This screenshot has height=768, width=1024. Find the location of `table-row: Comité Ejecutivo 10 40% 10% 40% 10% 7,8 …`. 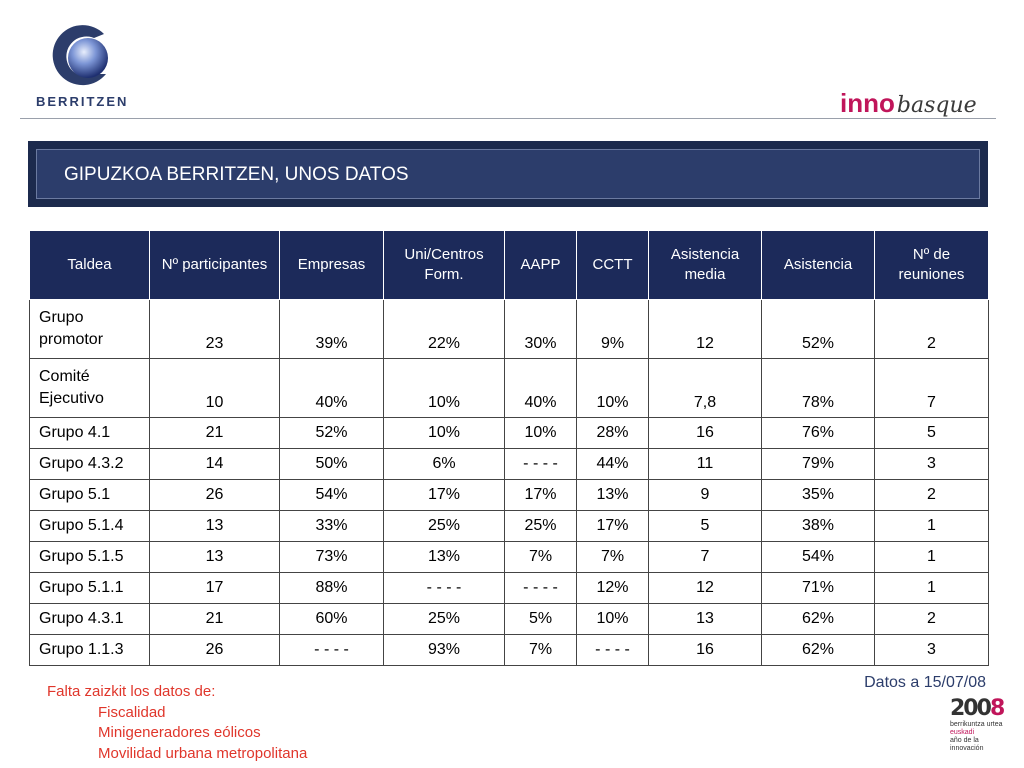

table-row: Comité Ejecutivo 10 40% 10% 40% 10% 7,8 … is located at coordinates (509, 388).